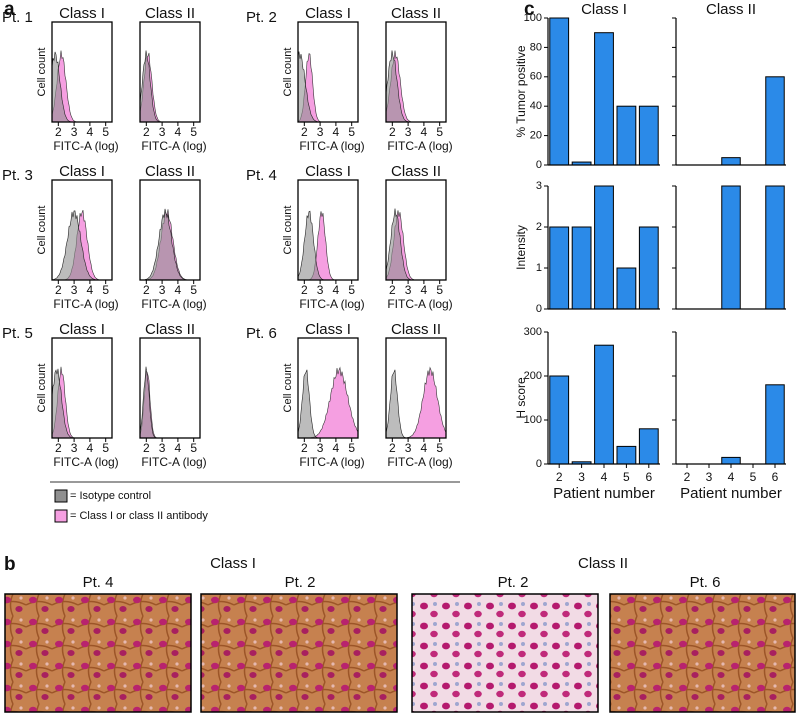 The height and width of the screenshot is (717, 800). What do you see at coordinates (536, 106) in the screenshot?
I see `y-tick-label: 40` at bounding box center [536, 106].